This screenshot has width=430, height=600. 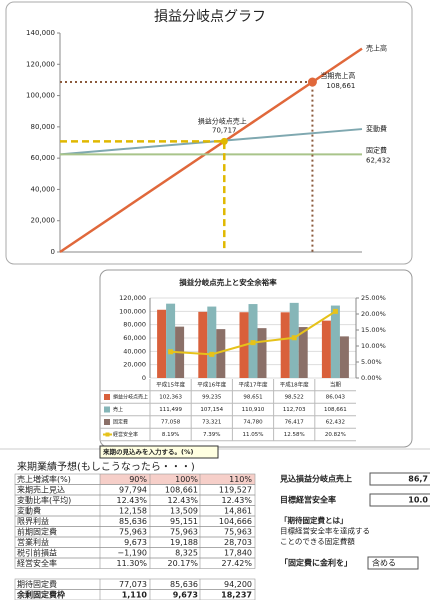 I want to click on y-tick-label: 120,000, so click(x=132, y=298).